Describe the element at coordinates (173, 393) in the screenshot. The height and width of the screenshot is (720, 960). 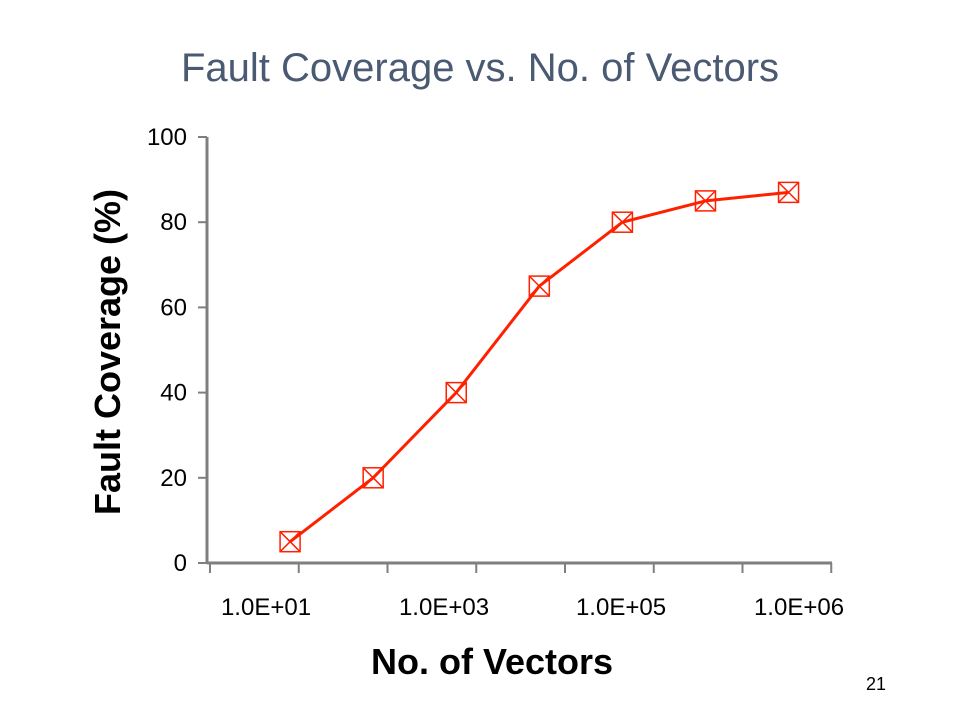
I see `y-tick-label: 40` at that location.